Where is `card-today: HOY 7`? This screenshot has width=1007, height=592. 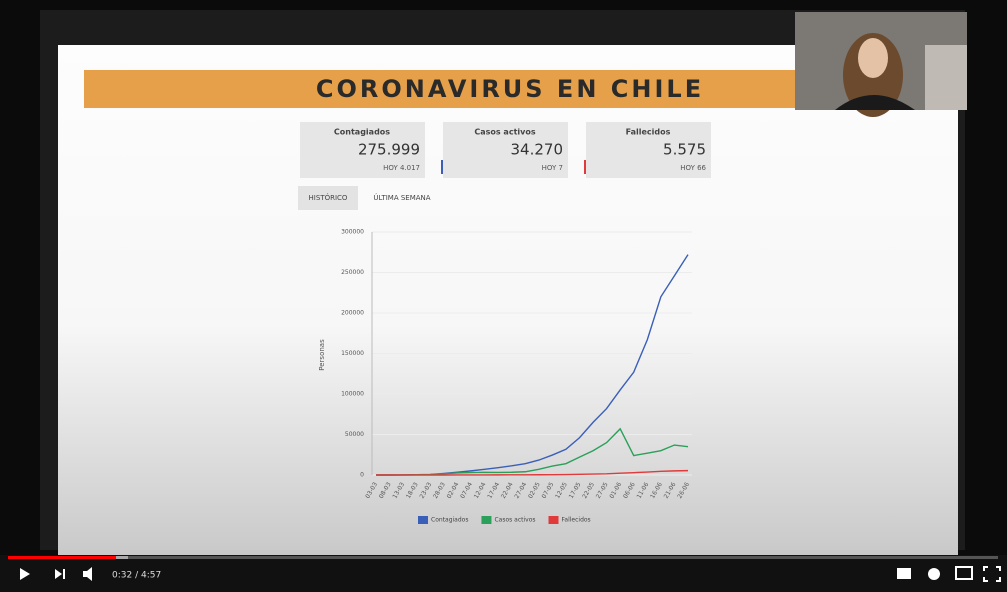
card-today: HOY 7 is located at coordinates (552, 168).